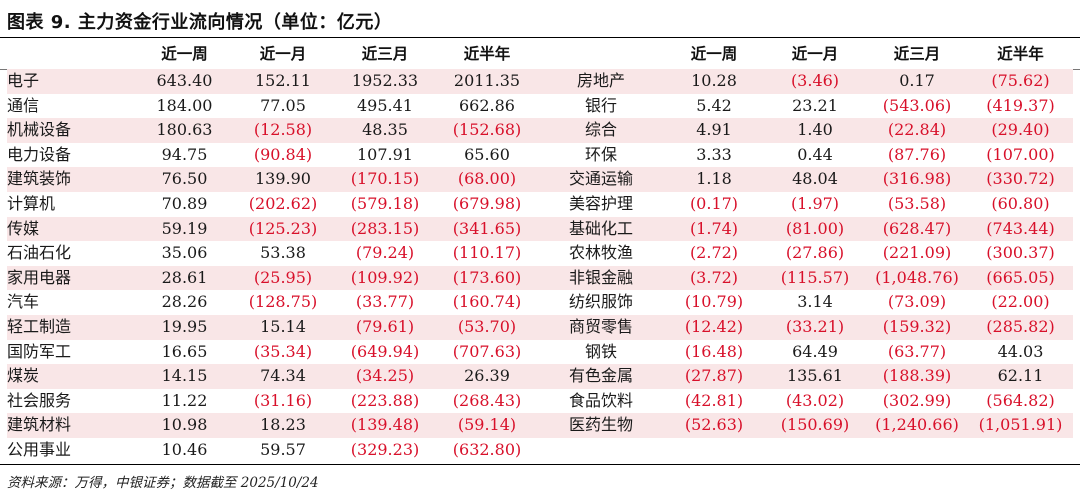  What do you see at coordinates (385, 449) in the screenshot?
I see `value-cell: (329.23)` at bounding box center [385, 449].